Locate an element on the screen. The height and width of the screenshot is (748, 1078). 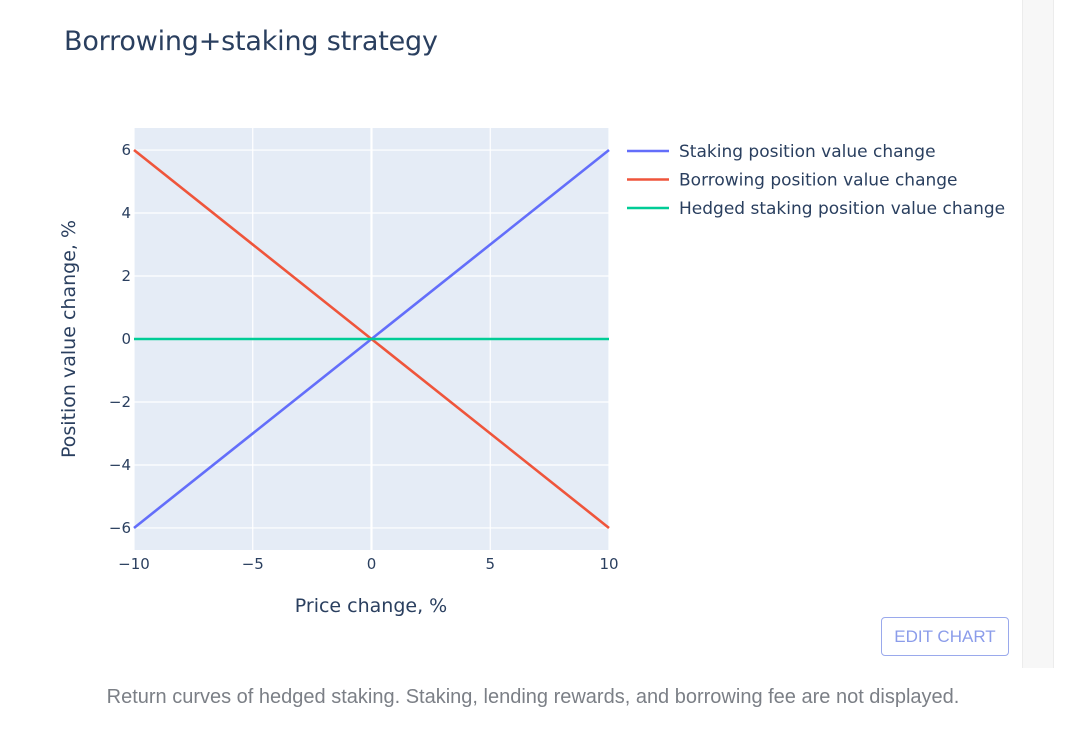
edit-chart-button: EDIT CHART is located at coordinates (945, 636).